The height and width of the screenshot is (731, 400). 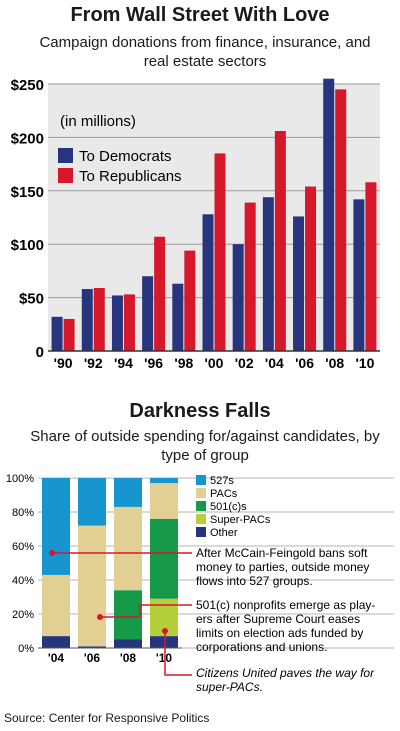 I want to click on y-tick-label: 0%, so click(x=26, y=649).